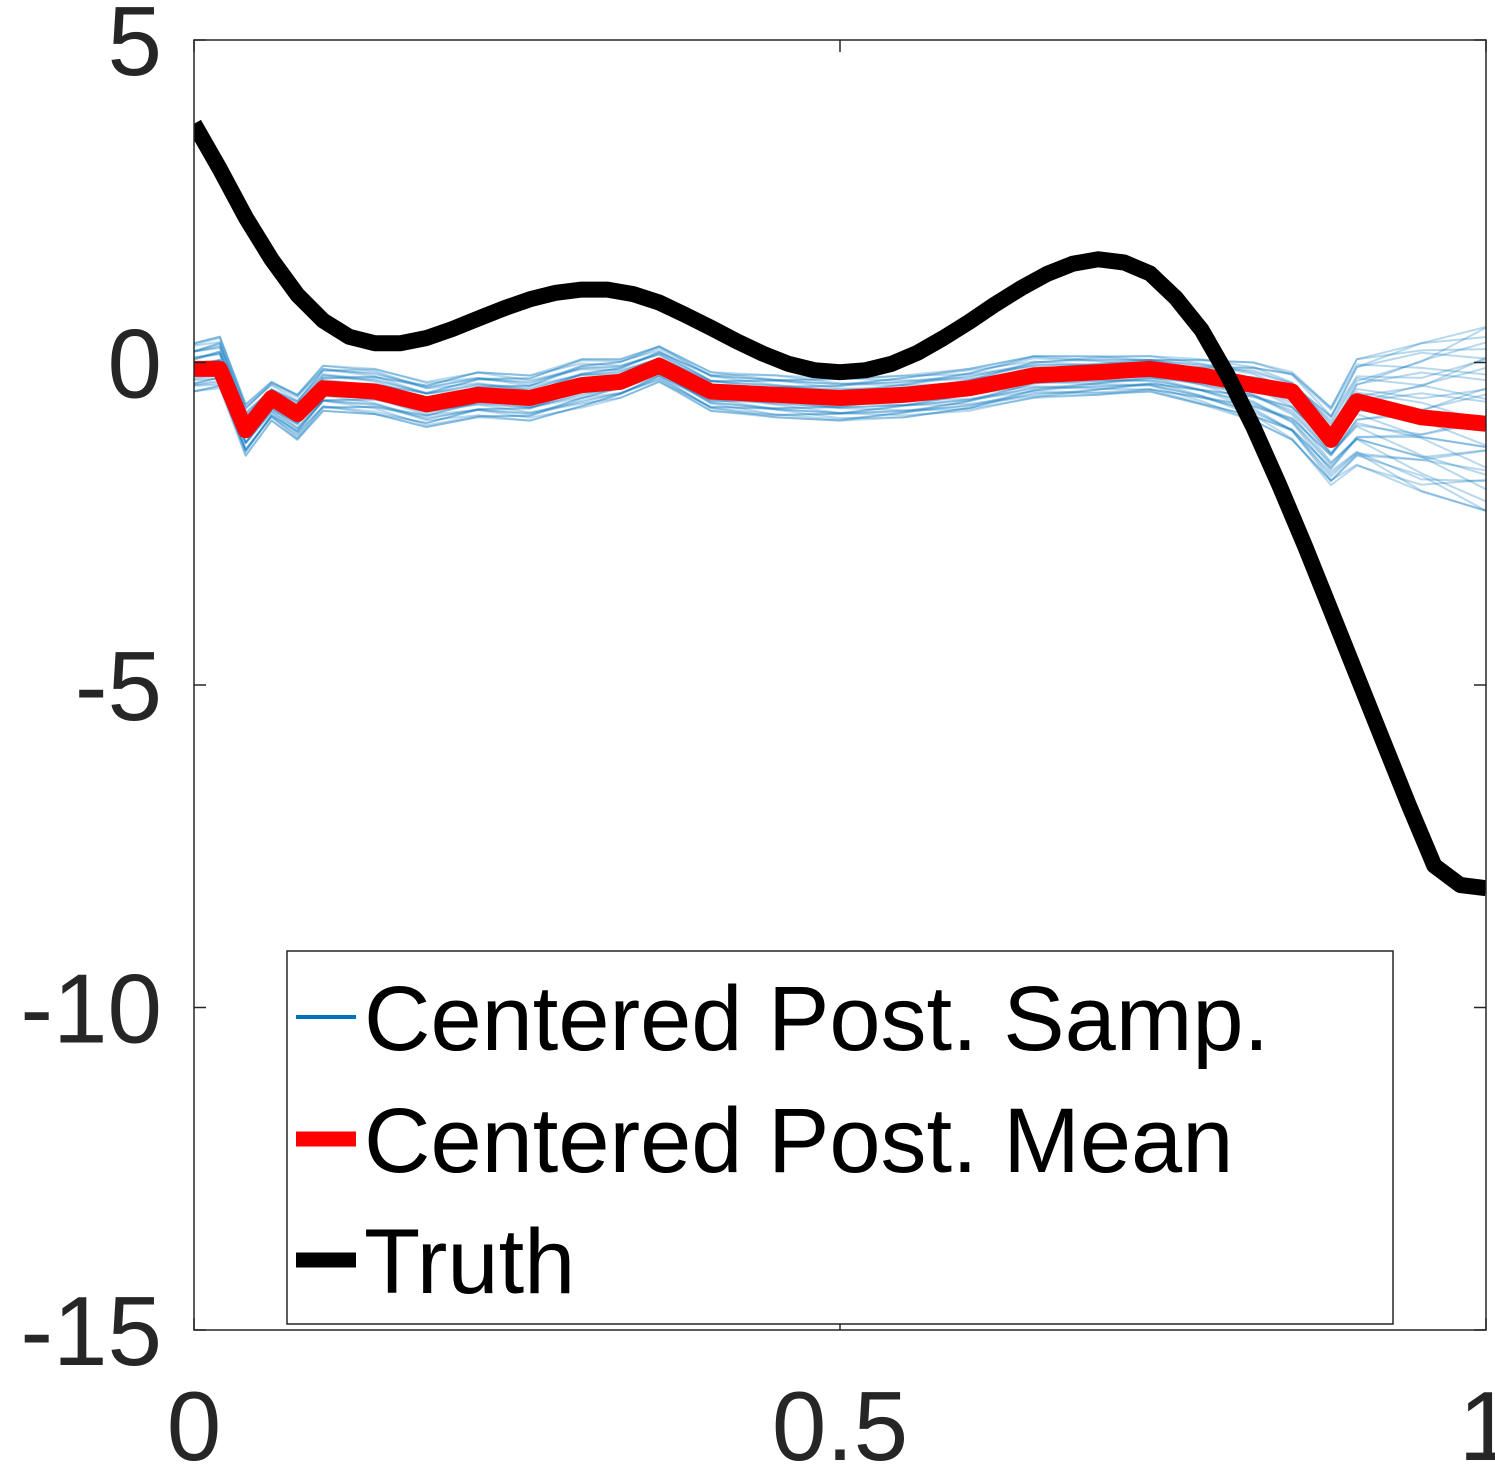 This screenshot has width=1495, height=1468. What do you see at coordinates (91, 1331) in the screenshot?
I see `y-tick-label: -15` at bounding box center [91, 1331].